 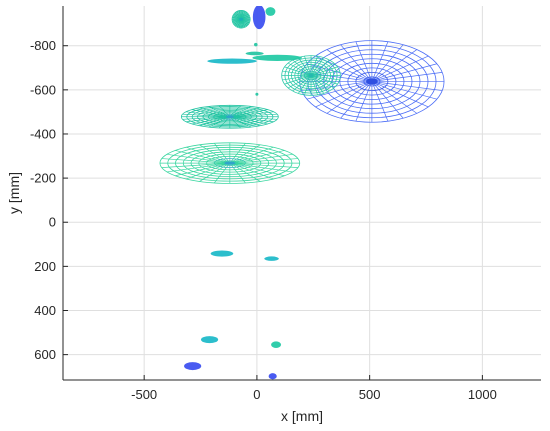 What do you see at coordinates (43, 133) in the screenshot?
I see `y-tick-label: -400` at bounding box center [43, 133].